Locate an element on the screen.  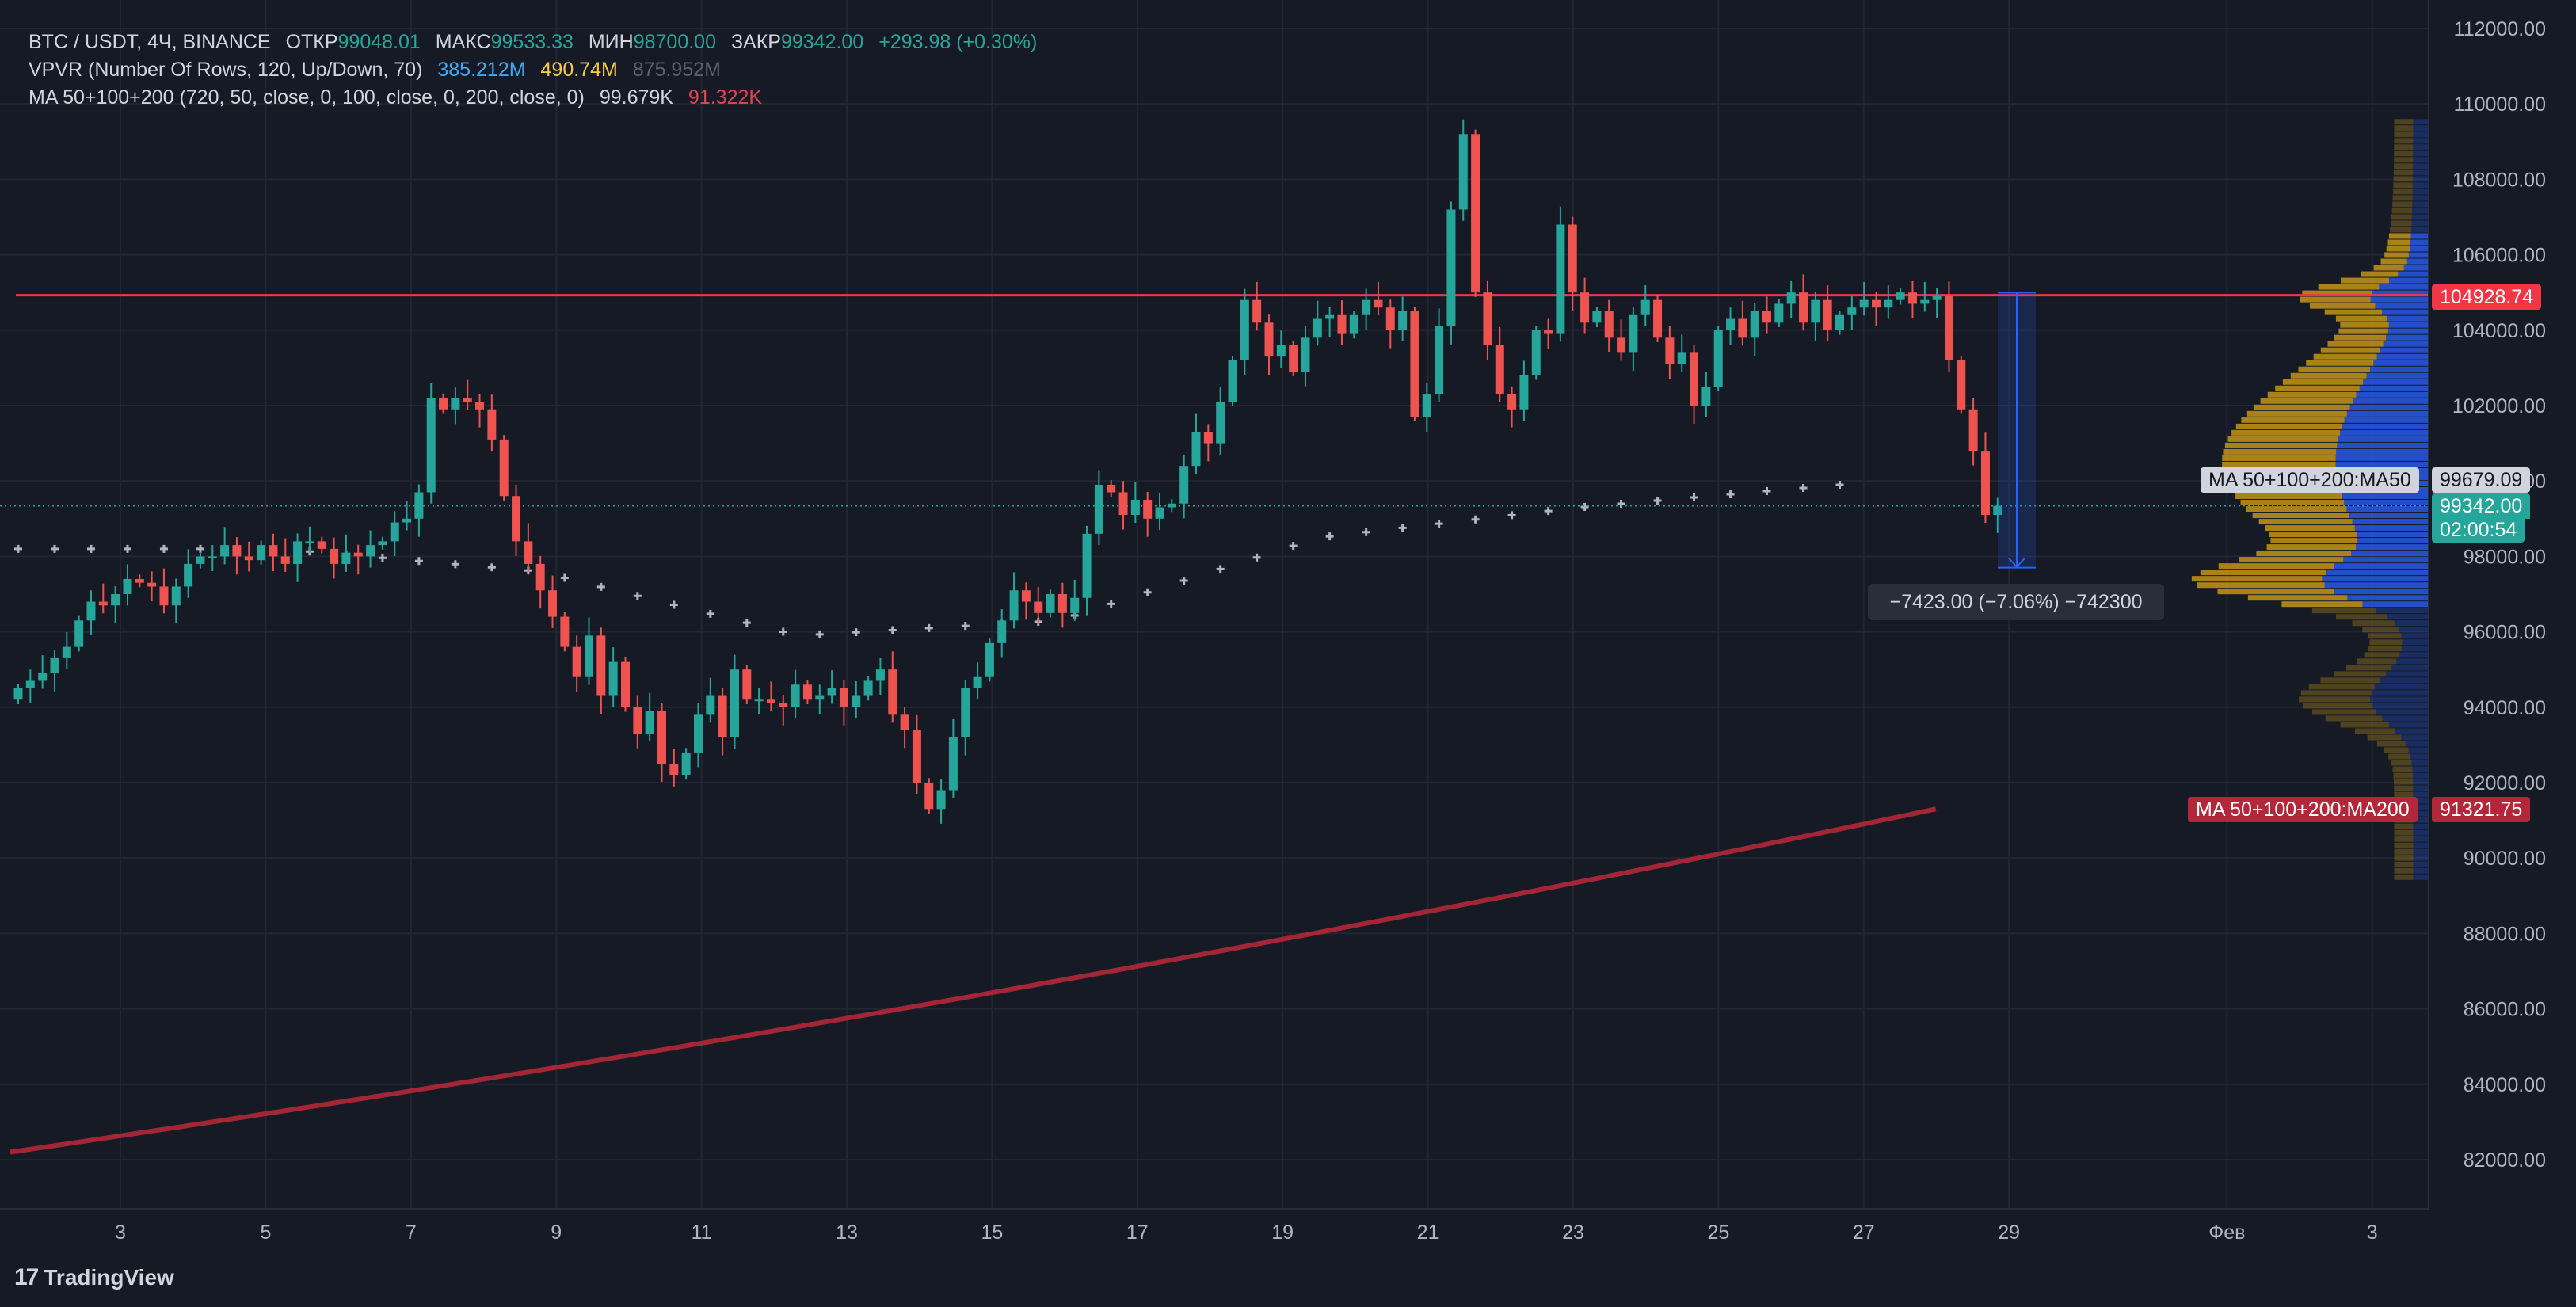
y-tick-label: 104000.00 is located at coordinates (2499, 331).